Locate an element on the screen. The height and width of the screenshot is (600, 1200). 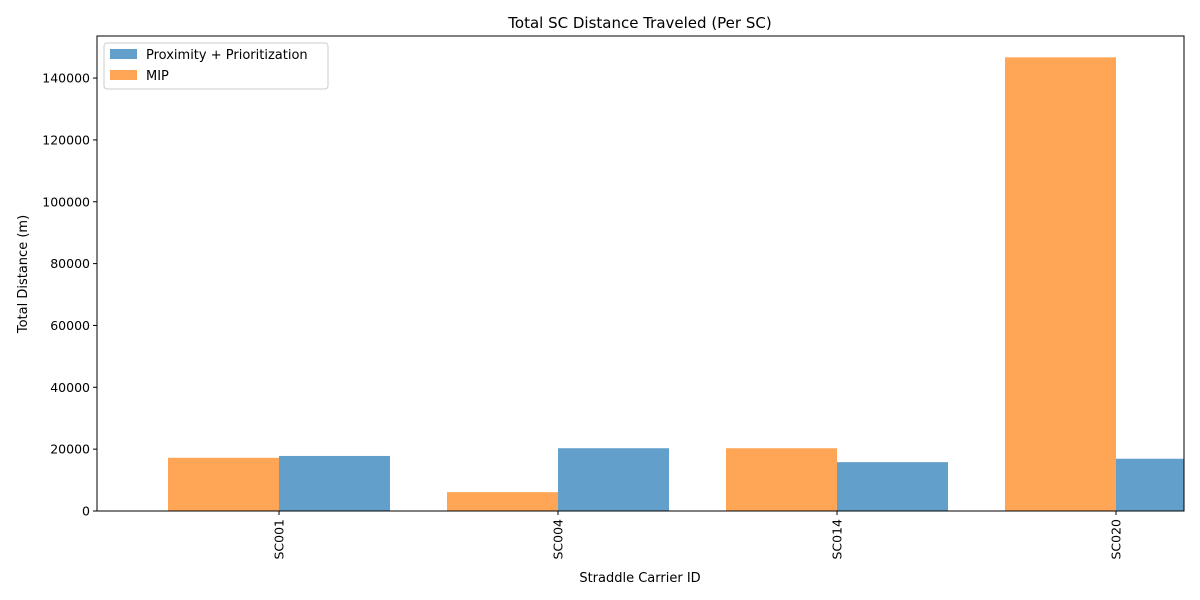
x-tick-label: SC001 is located at coordinates (279, 539).